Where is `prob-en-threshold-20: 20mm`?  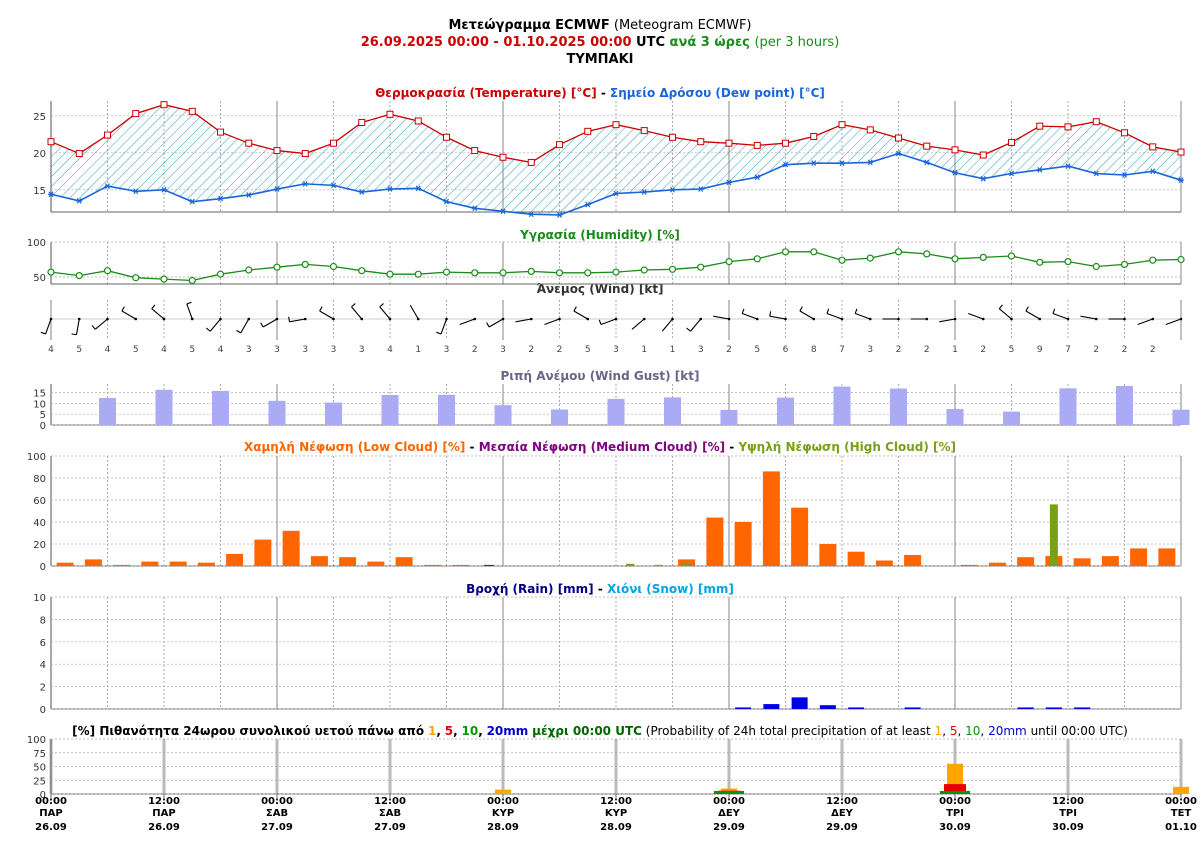
prob-en-threshold-20: 20mm is located at coordinates (1007, 731).